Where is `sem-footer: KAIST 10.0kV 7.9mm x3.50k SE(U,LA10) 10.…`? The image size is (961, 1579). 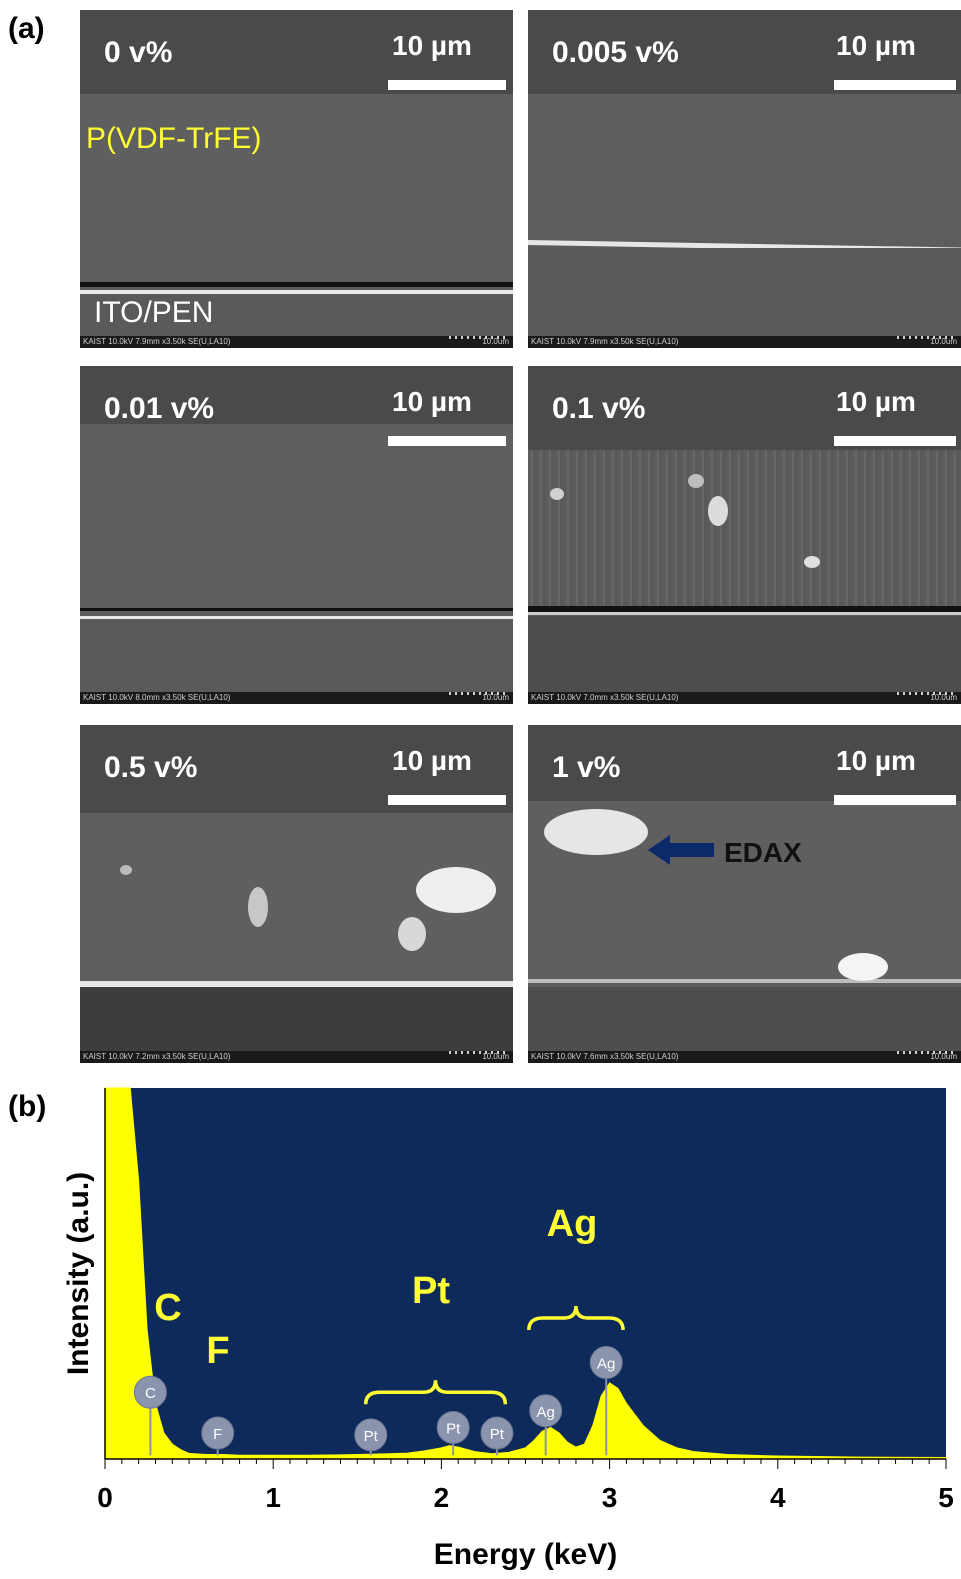
sem-footer: KAIST 10.0kV 7.9mm x3.50k SE(U,LA10) 10.… is located at coordinates (744, 342).